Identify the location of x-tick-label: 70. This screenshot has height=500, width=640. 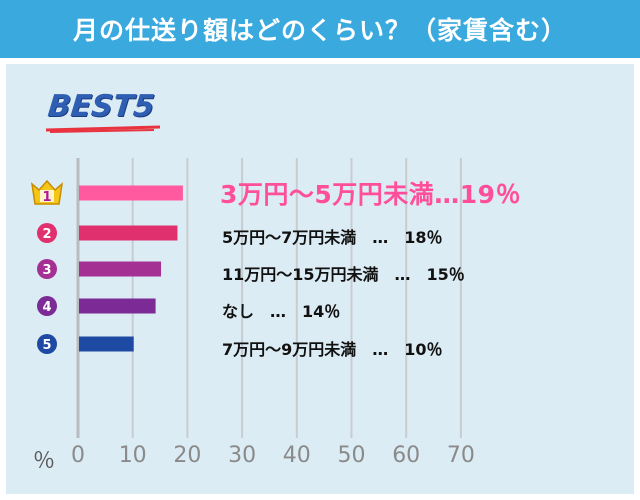
(460, 455).